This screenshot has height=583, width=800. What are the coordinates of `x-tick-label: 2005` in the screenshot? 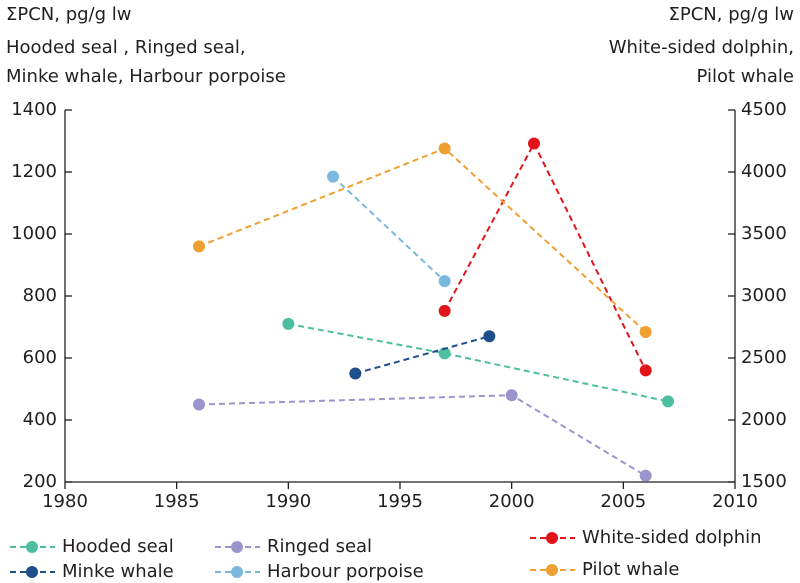 It's located at (623, 501).